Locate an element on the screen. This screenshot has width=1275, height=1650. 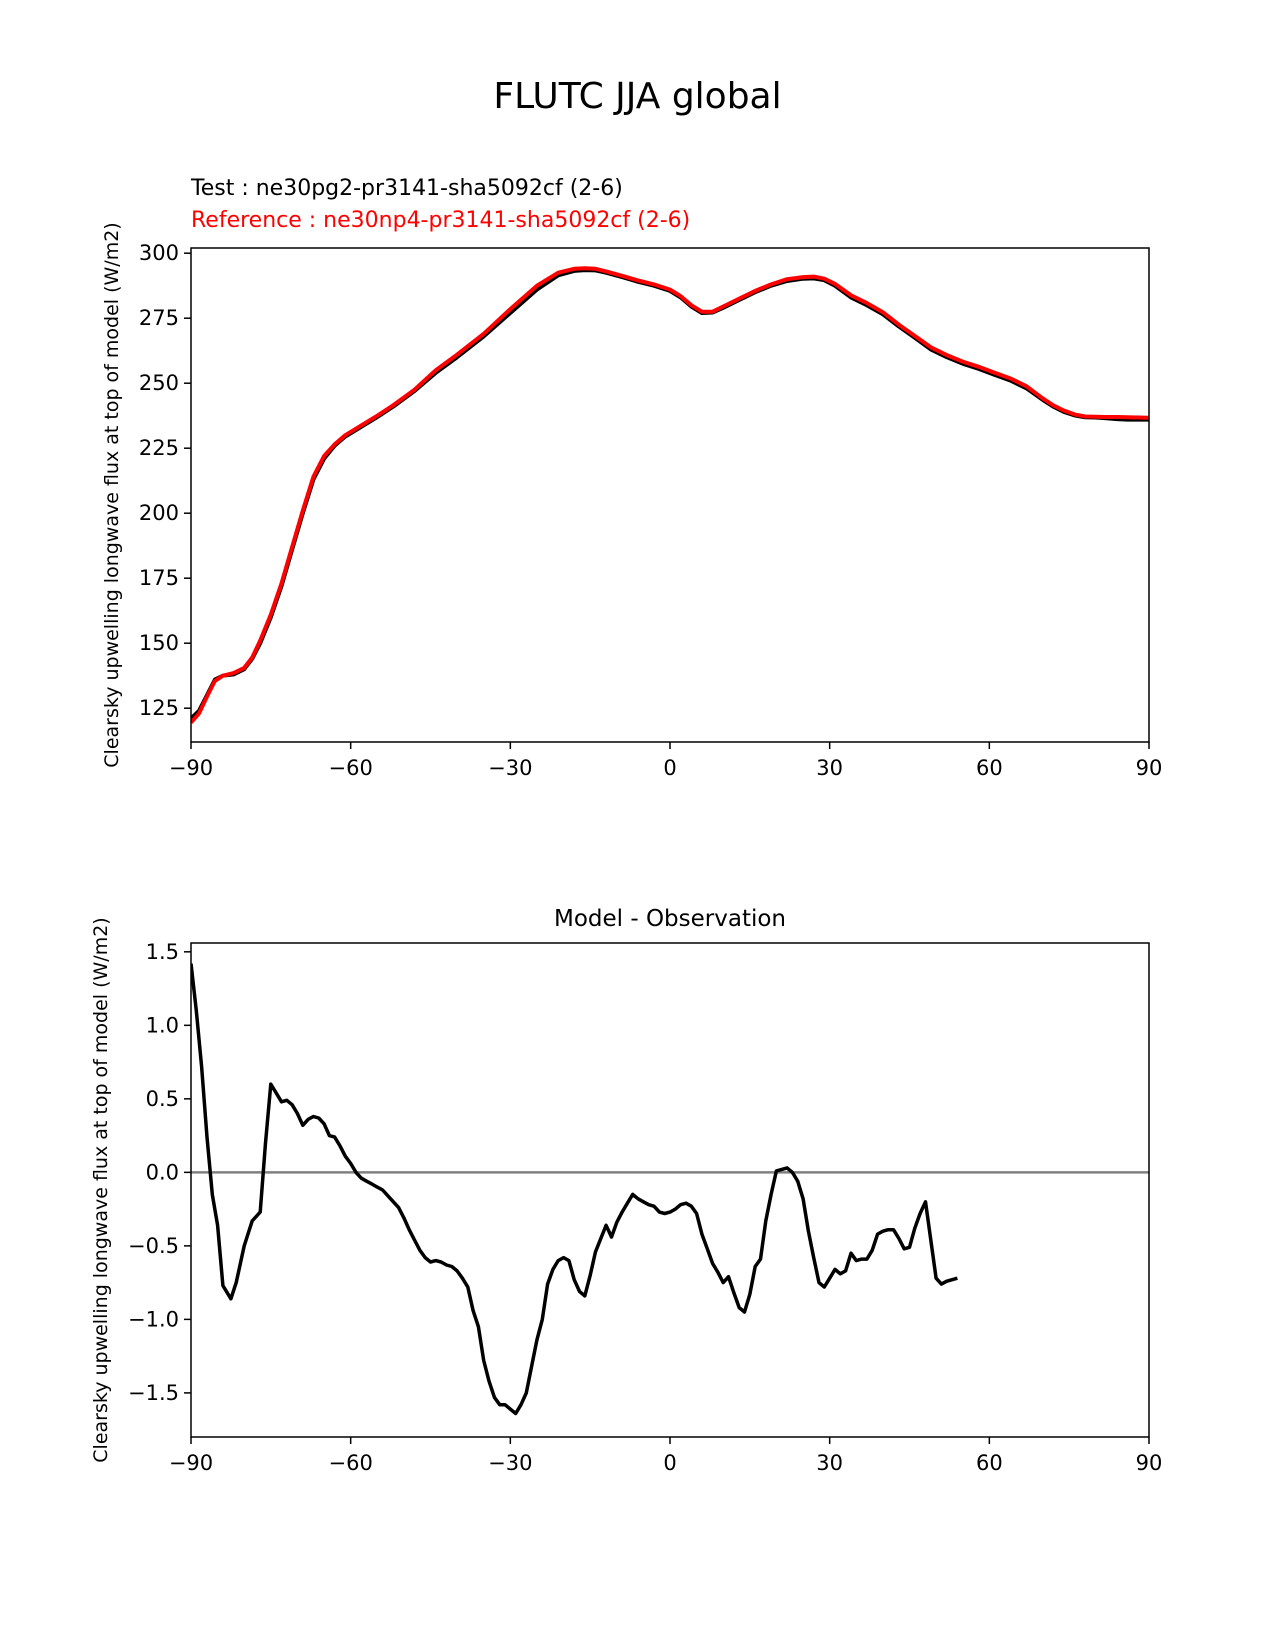
figure-title: FLUTC JJA global is located at coordinates (637, 96).